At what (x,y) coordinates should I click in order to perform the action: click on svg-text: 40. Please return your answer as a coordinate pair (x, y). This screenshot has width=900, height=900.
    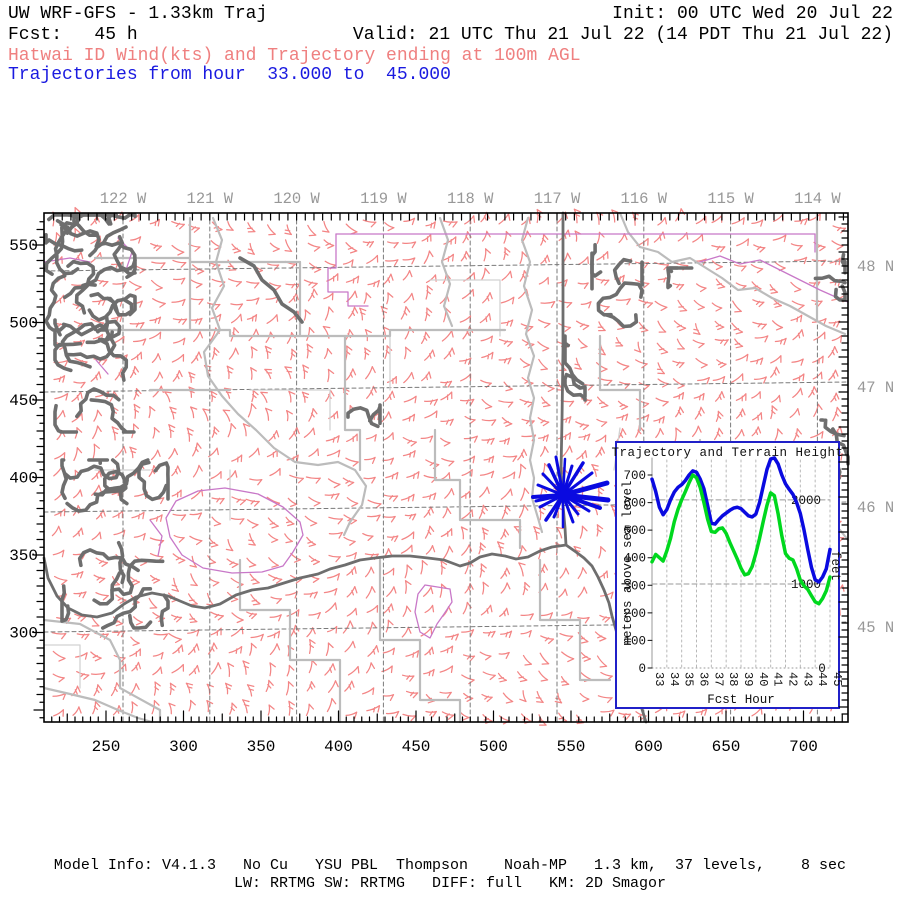
    Looking at the image, I should click on (763, 679).